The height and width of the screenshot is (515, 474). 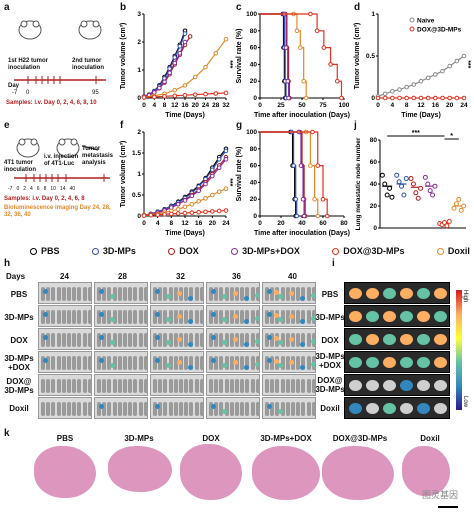 What do you see at coordinates (196, 105) in the screenshot?
I see `x-tick-label: 20` at bounding box center [196, 105].